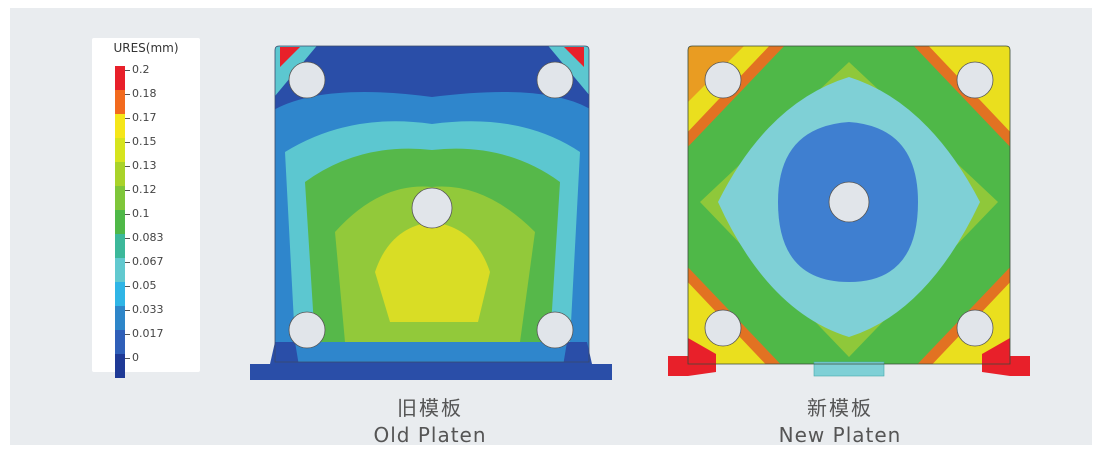 This screenshot has height=453, width=1102. Describe the element at coordinates (1006, 357) in the screenshot. I see `new-right-foot` at that location.